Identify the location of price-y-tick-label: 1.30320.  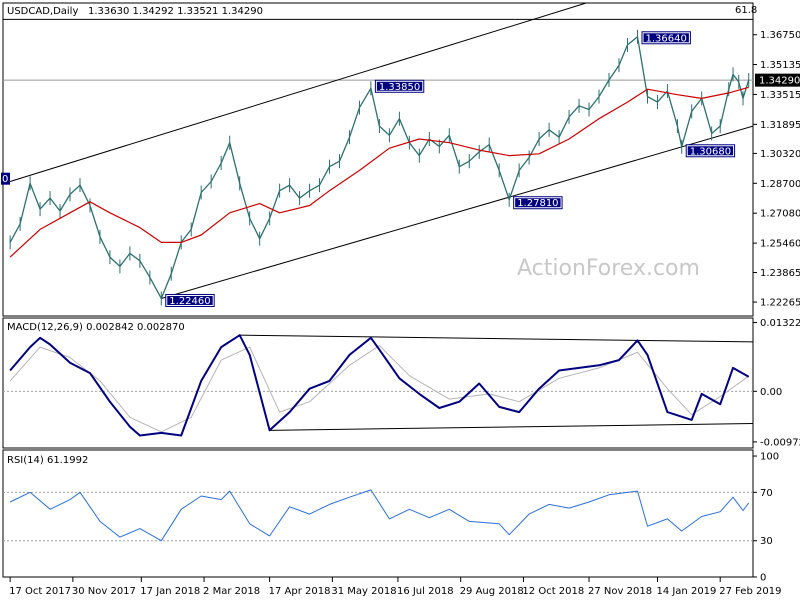
(780, 154).